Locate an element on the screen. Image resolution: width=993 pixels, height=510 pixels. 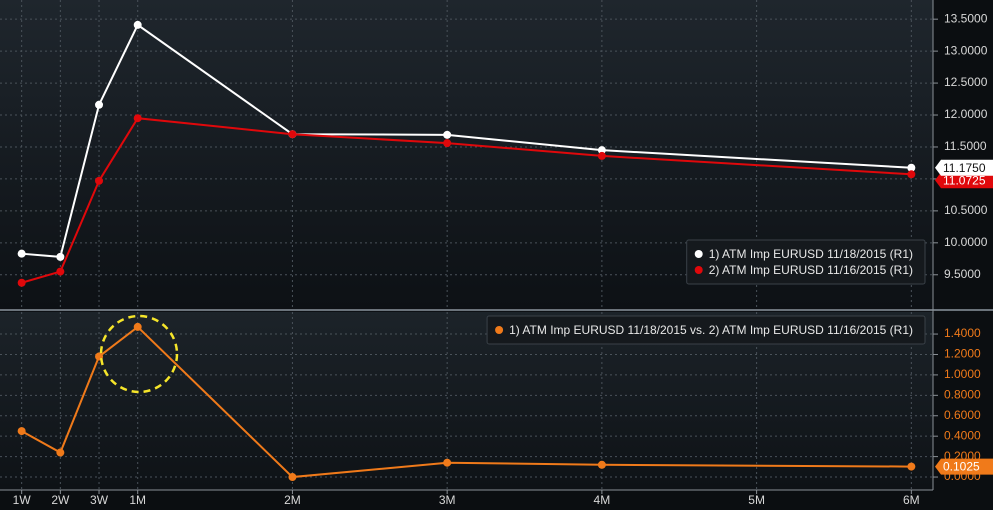
x-tick-label: 2M is located at coordinates (292, 500).